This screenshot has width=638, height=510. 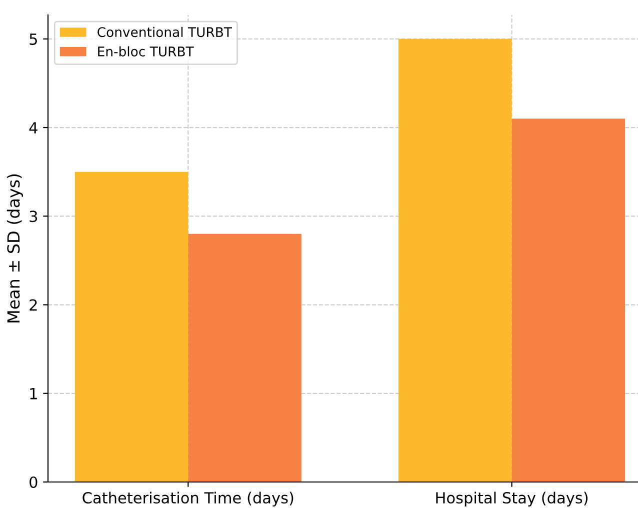 What do you see at coordinates (165, 32) in the screenshot?
I see `legend-label: Conventional TURBT` at bounding box center [165, 32].